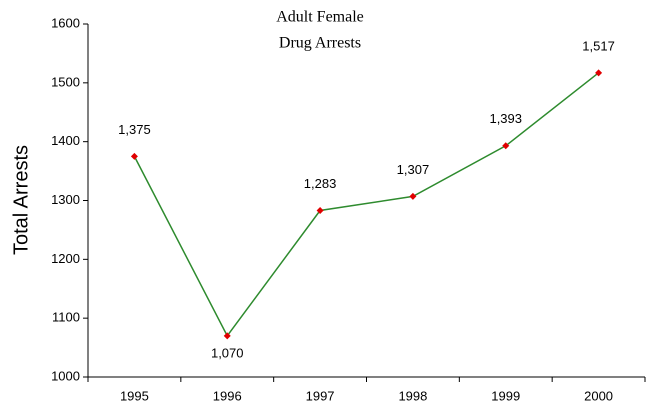 Image resolution: width=647 pixels, height=407 pixels. What do you see at coordinates (134, 129) in the screenshot?
I see `data-label: 1,375` at bounding box center [134, 129].